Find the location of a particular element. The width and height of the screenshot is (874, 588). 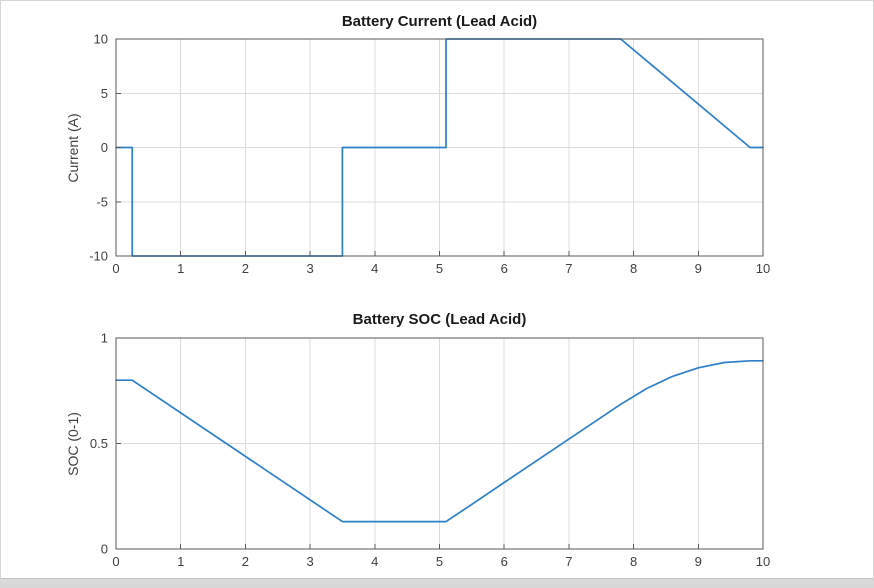

y-tick-label: 5 is located at coordinates (104, 93).